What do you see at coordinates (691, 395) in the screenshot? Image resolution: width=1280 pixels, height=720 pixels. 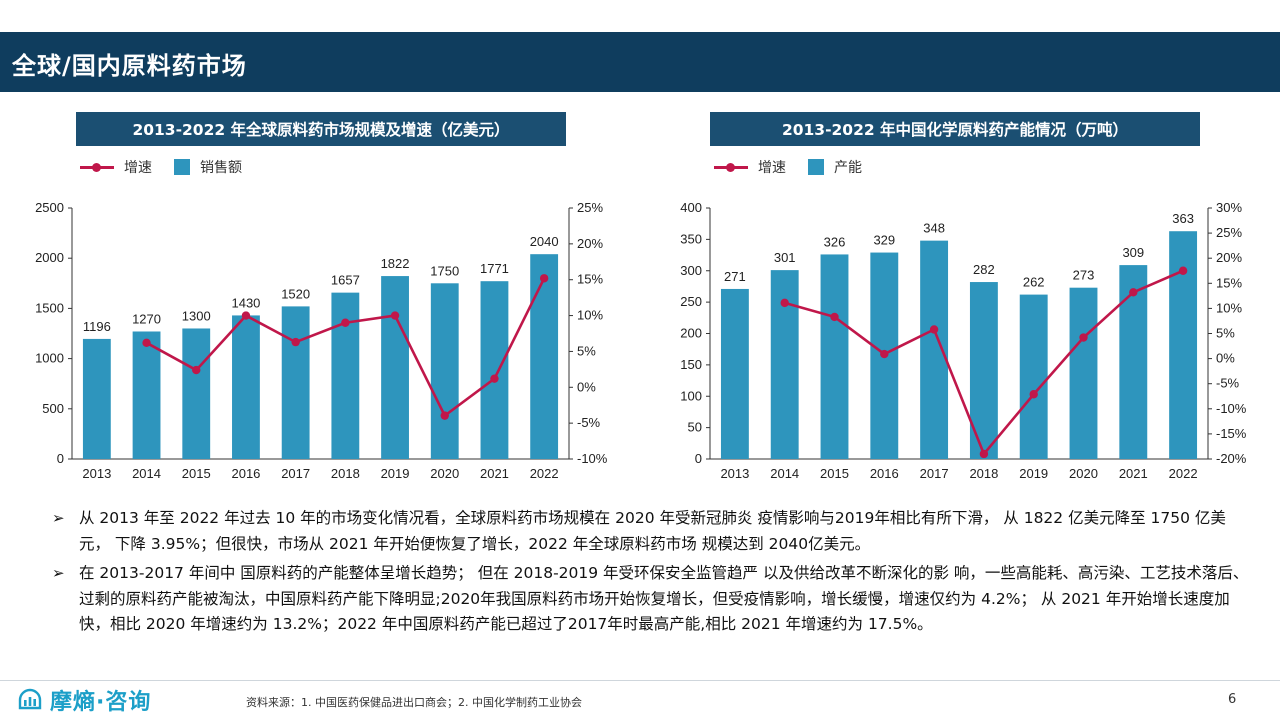 I see `y-left-tick-label: 100` at bounding box center [691, 395].